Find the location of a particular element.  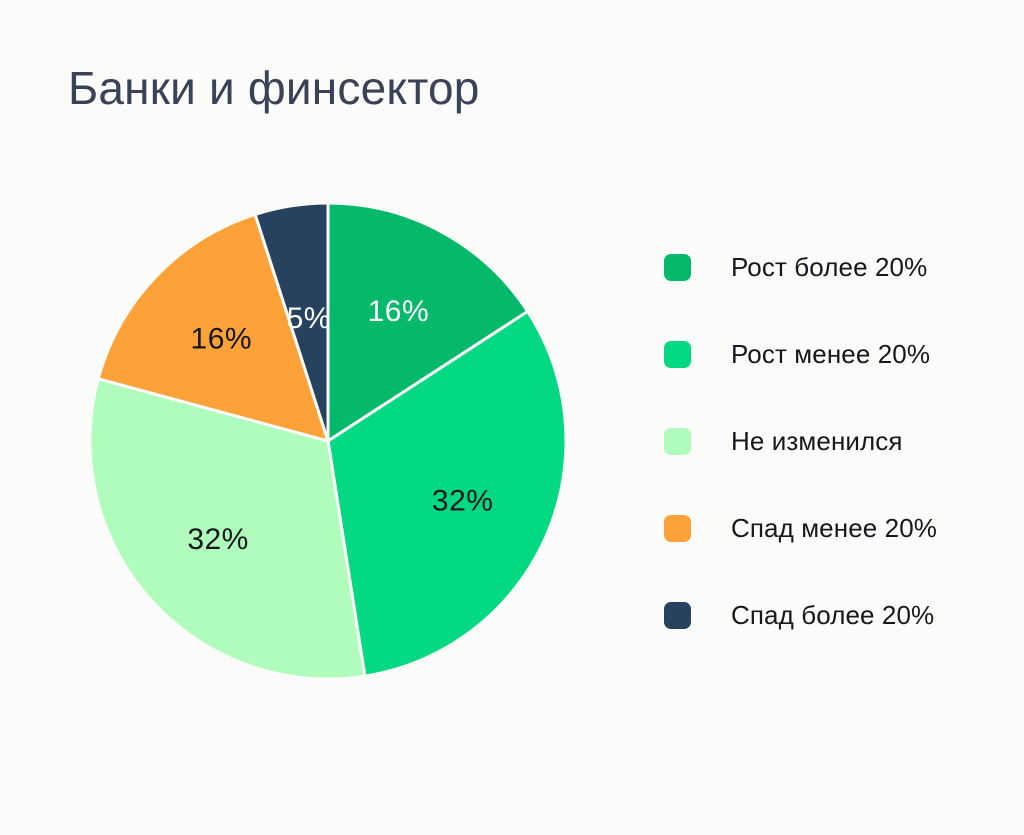

pie-slice-label: 5% is located at coordinates (309, 318).